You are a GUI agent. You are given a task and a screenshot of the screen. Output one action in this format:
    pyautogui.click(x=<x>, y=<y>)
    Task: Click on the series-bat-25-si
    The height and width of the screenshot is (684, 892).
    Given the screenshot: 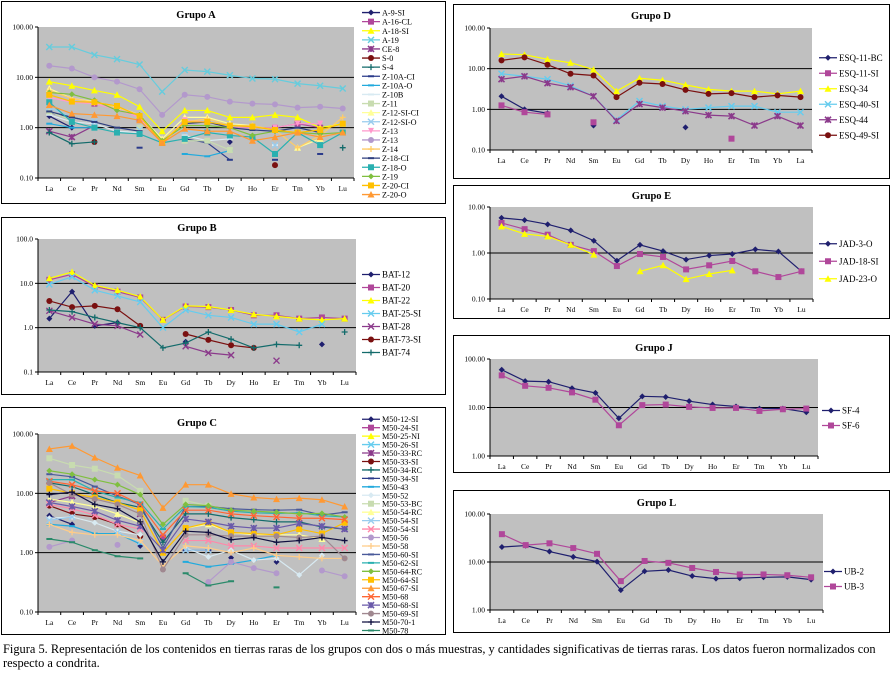 What is the action you would take?
    pyautogui.click(x=185, y=304)
    